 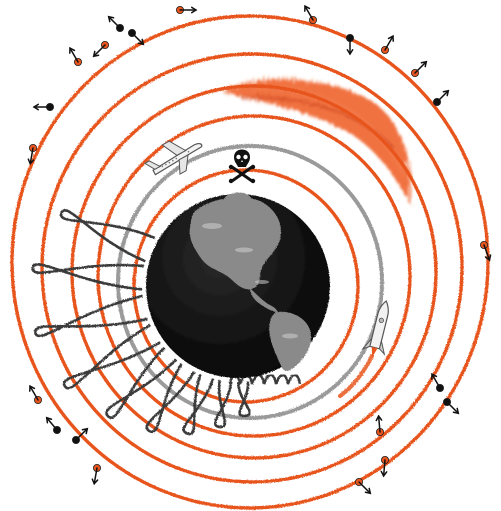 What do you see at coordinates (290, 341) in the screenshot?
I see `continent-south-america` at bounding box center [290, 341].